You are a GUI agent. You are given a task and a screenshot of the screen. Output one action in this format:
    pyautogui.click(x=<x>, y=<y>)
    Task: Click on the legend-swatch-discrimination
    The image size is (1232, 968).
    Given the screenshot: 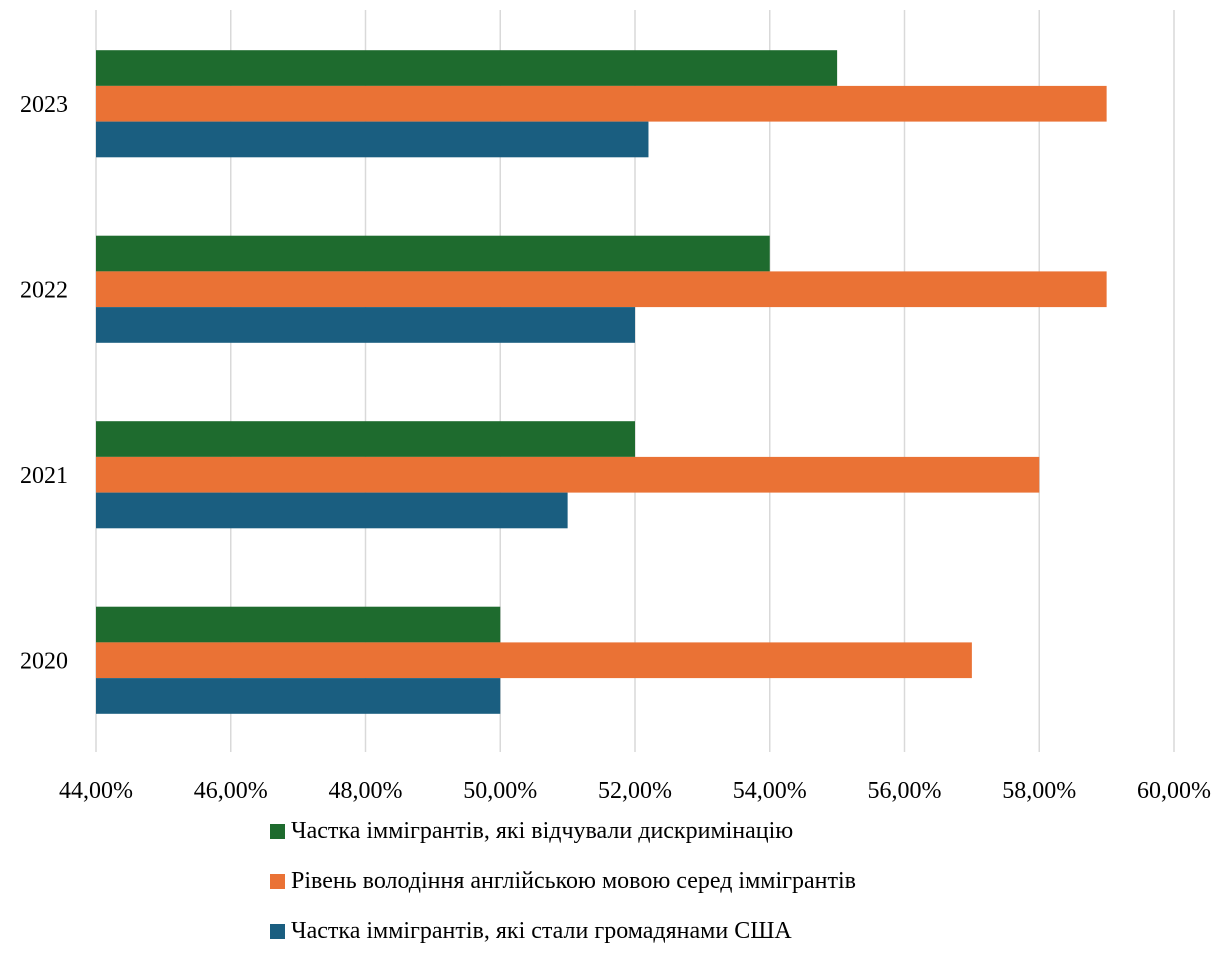 What is the action you would take?
    pyautogui.click(x=277, y=831)
    